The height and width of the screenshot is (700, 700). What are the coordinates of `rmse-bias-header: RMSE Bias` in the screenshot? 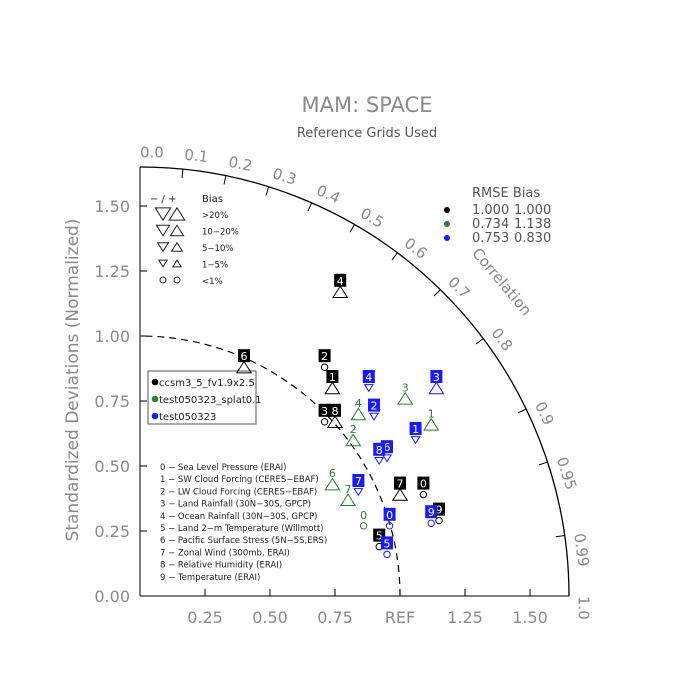 It's located at (506, 193).